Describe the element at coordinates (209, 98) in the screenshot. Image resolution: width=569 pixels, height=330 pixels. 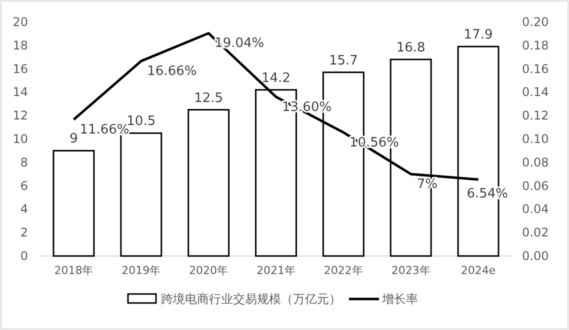
I see `data-label: 12.5` at that location.